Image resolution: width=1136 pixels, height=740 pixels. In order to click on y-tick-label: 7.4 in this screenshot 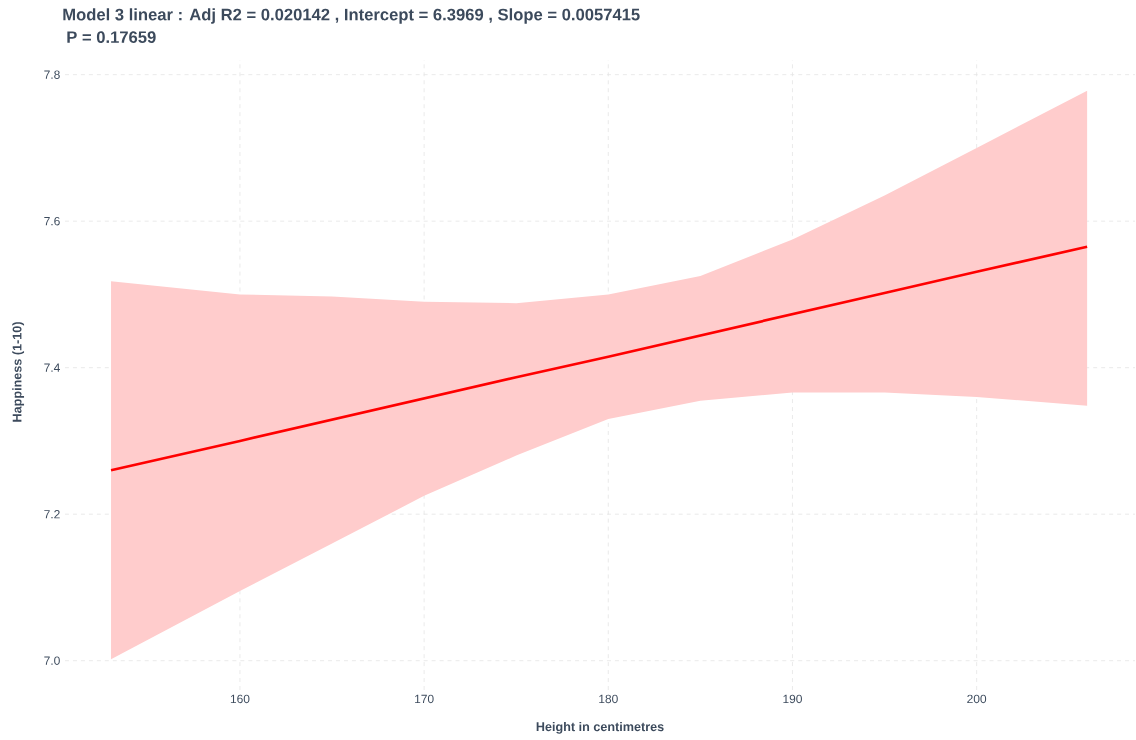, I will do `click(52, 367)`.